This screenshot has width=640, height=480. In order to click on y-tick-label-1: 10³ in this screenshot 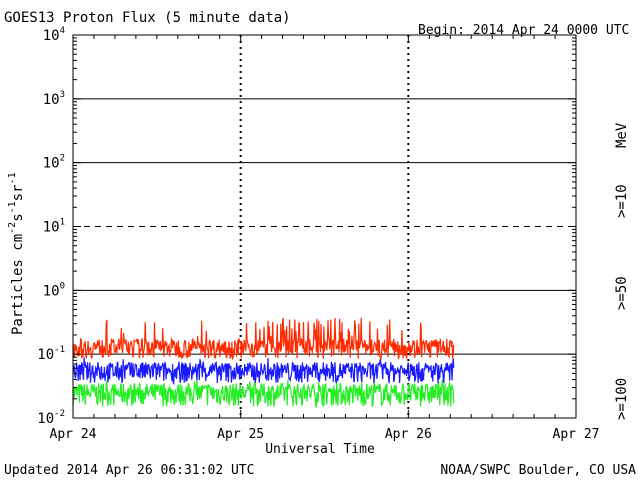, I will do `click(54, 99)`.